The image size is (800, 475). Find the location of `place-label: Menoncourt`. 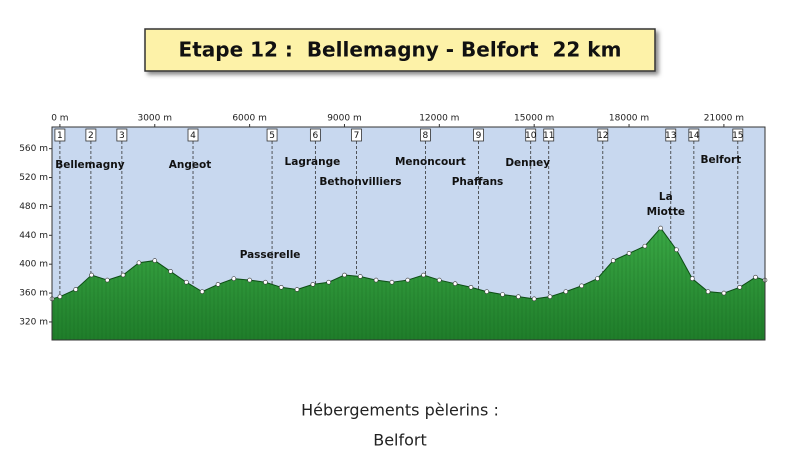

place-label: Menoncourt is located at coordinates (430, 162).